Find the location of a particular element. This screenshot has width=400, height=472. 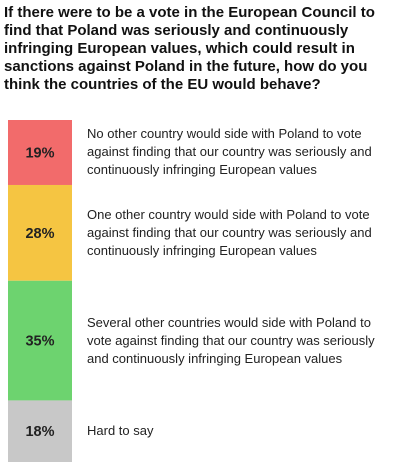

bar-segment-hard-to-say is located at coordinates (40, 431).